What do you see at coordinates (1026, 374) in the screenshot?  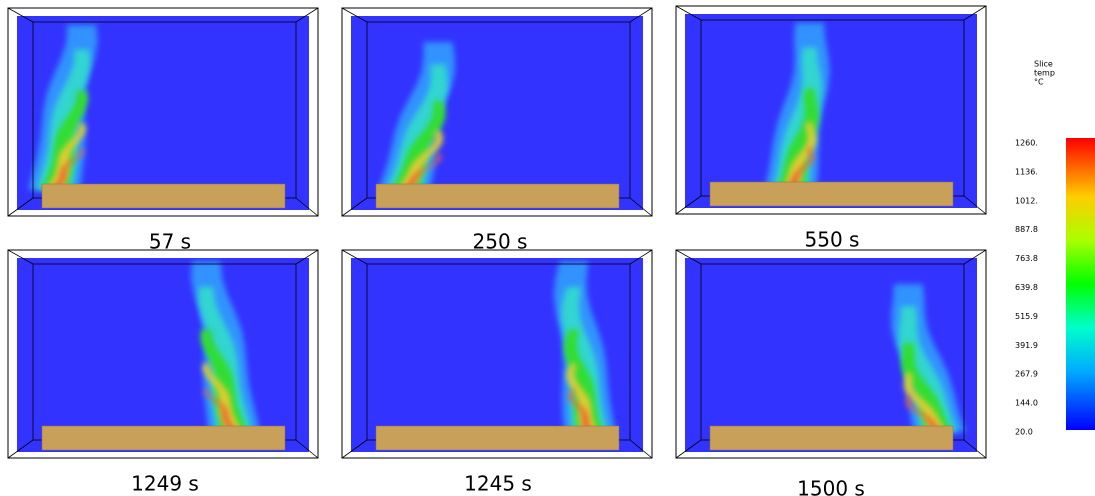 I see `colorbar-label: 267.9` at bounding box center [1026, 374].